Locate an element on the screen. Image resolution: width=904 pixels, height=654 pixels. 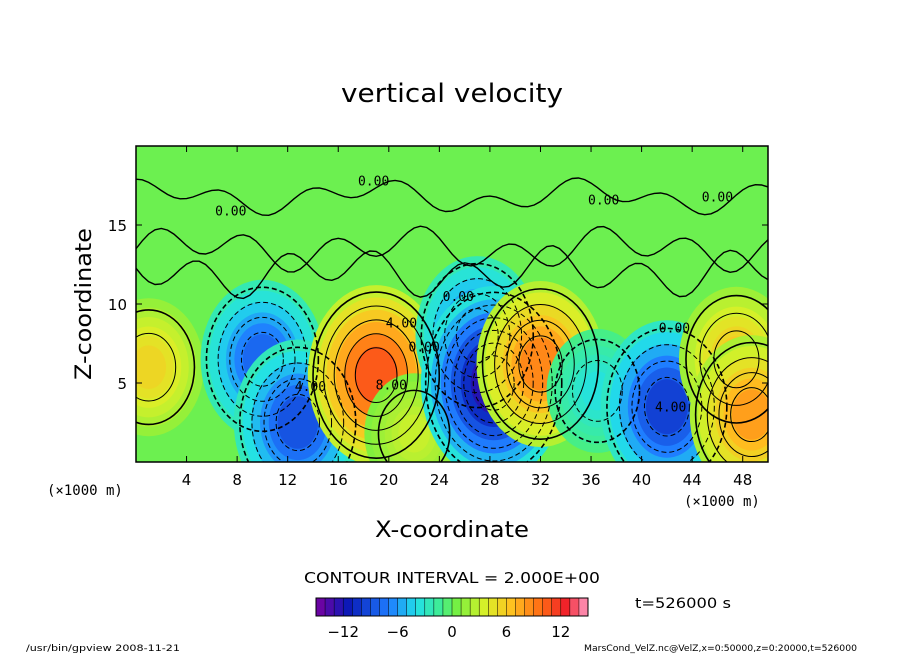
contour-interval-text: CONTOUR INTERVAL = 2.000E+00 is located at coordinates (452, 578).